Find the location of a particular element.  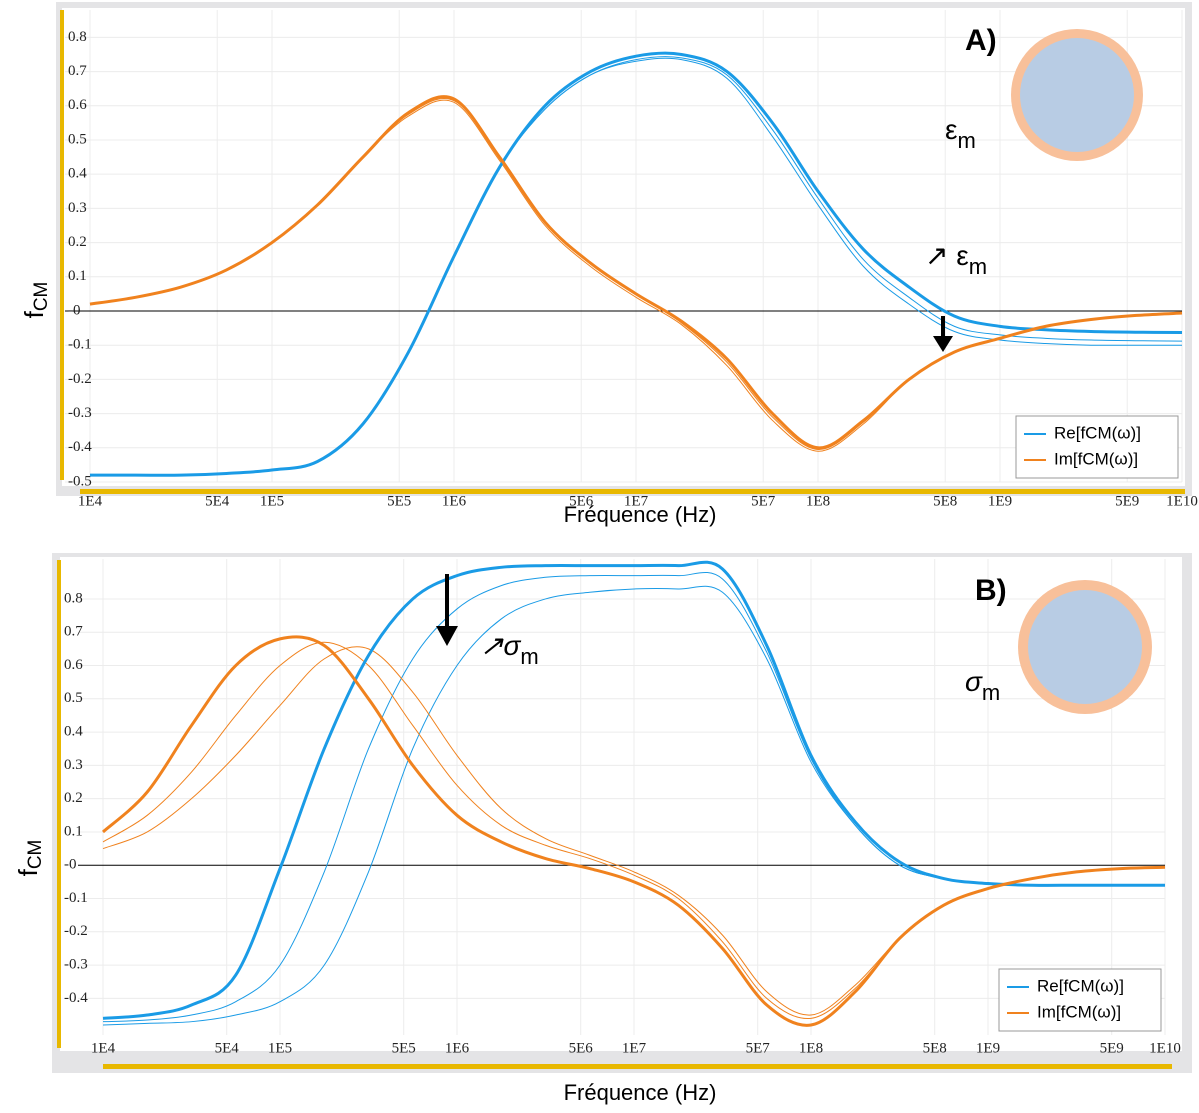

arrows is located at coordinates (694, 481).